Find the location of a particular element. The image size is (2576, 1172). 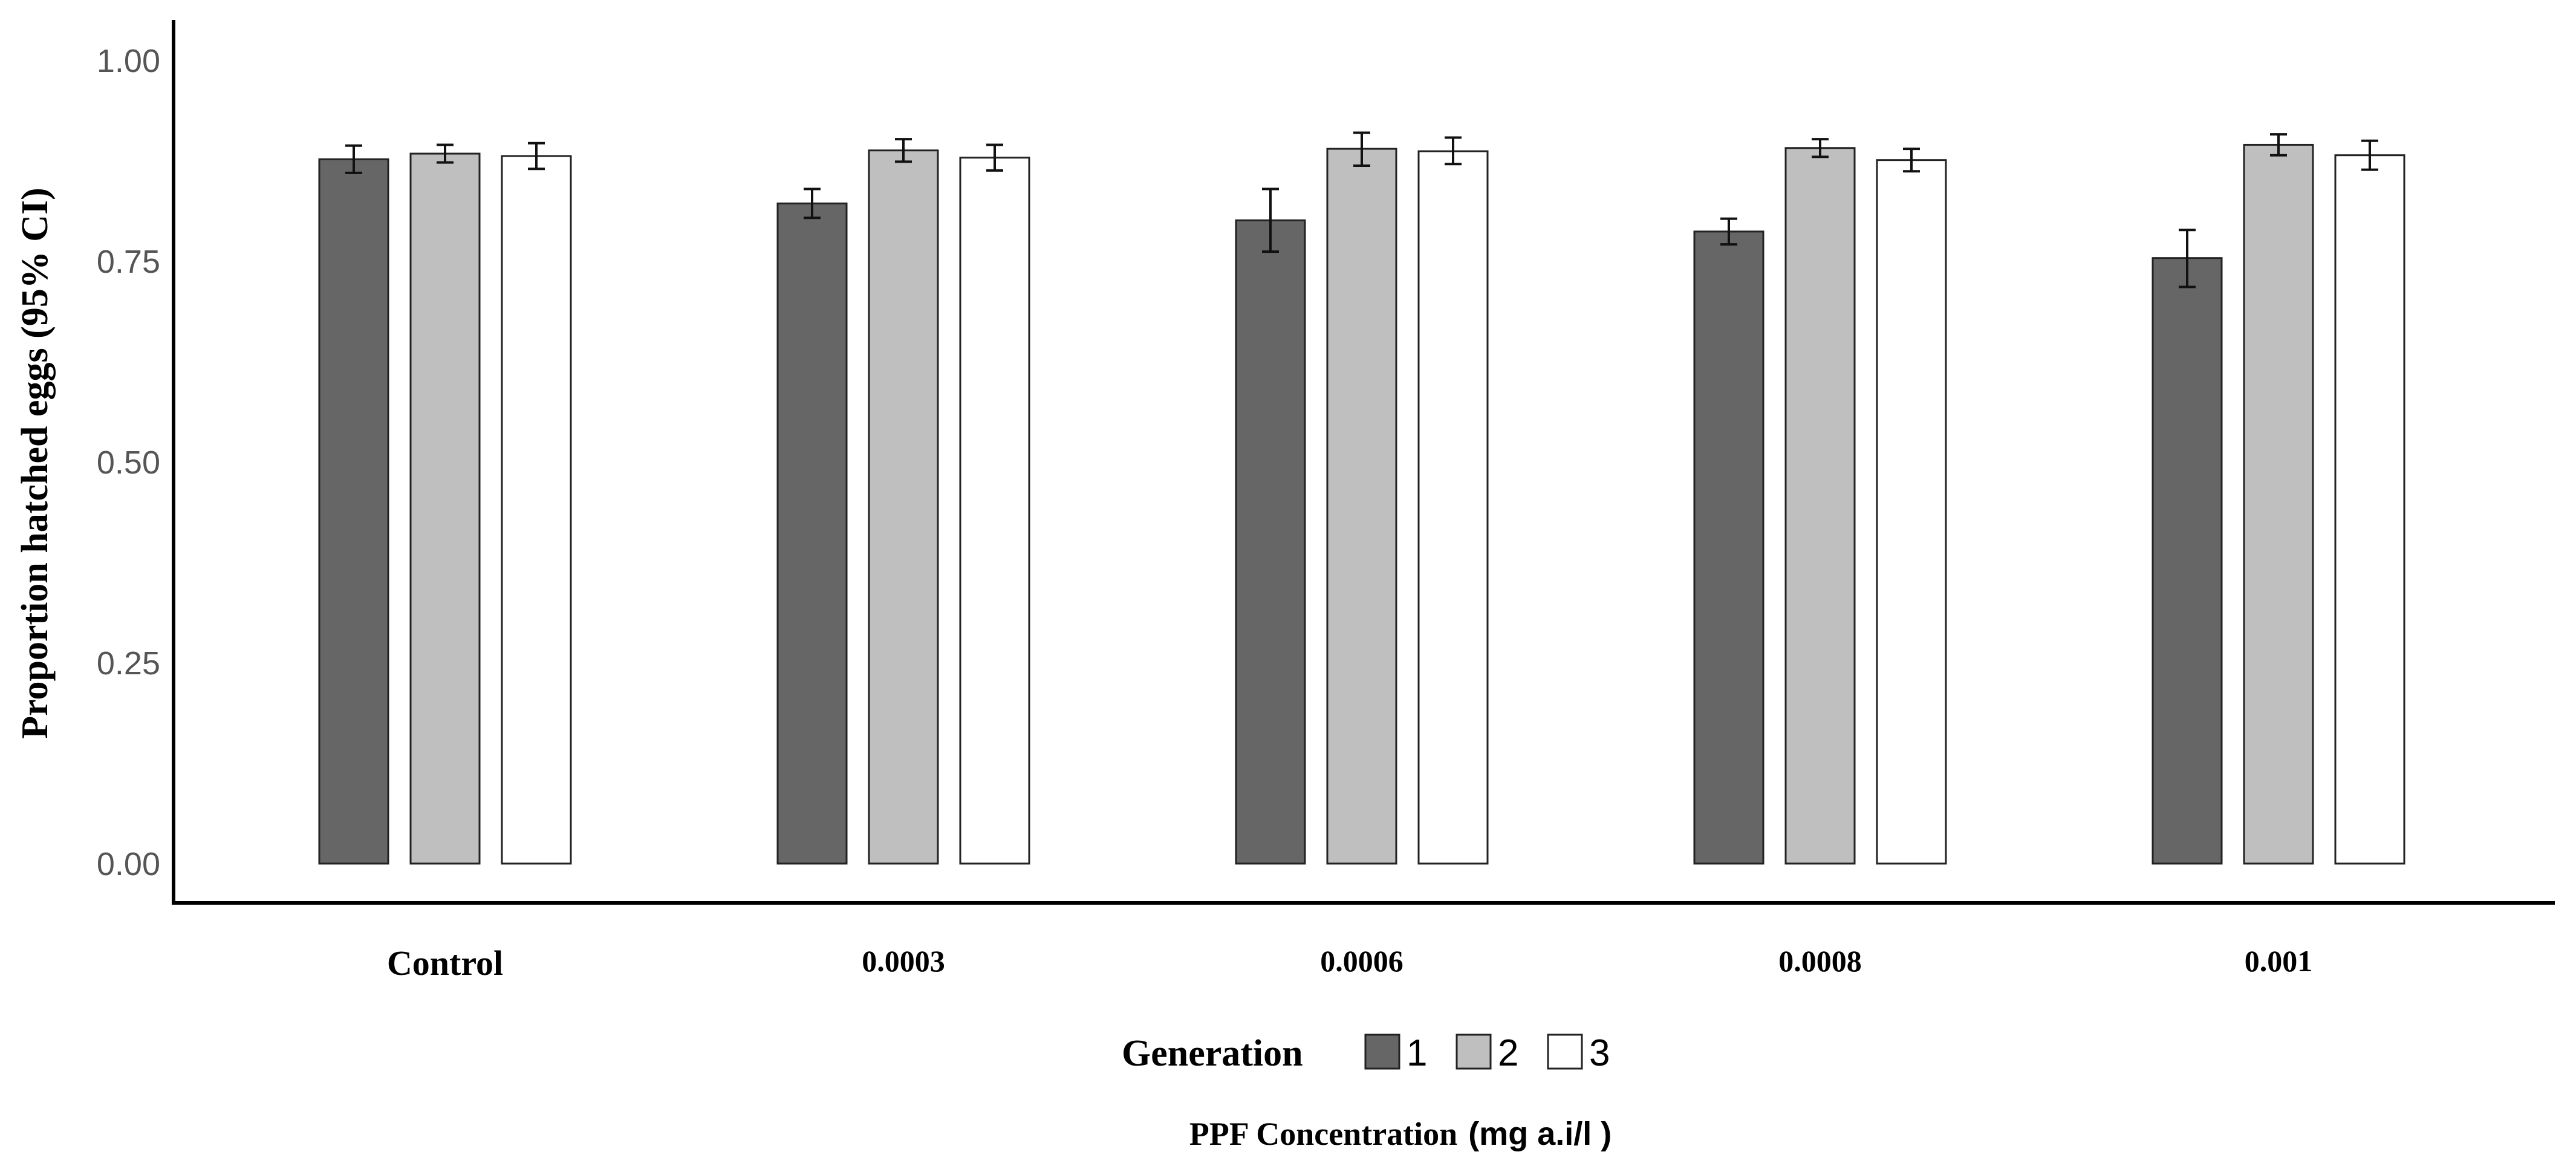

y-tick-labels: 0.00 0.25 0.50 0.75 1.00 is located at coordinates (128, 463).